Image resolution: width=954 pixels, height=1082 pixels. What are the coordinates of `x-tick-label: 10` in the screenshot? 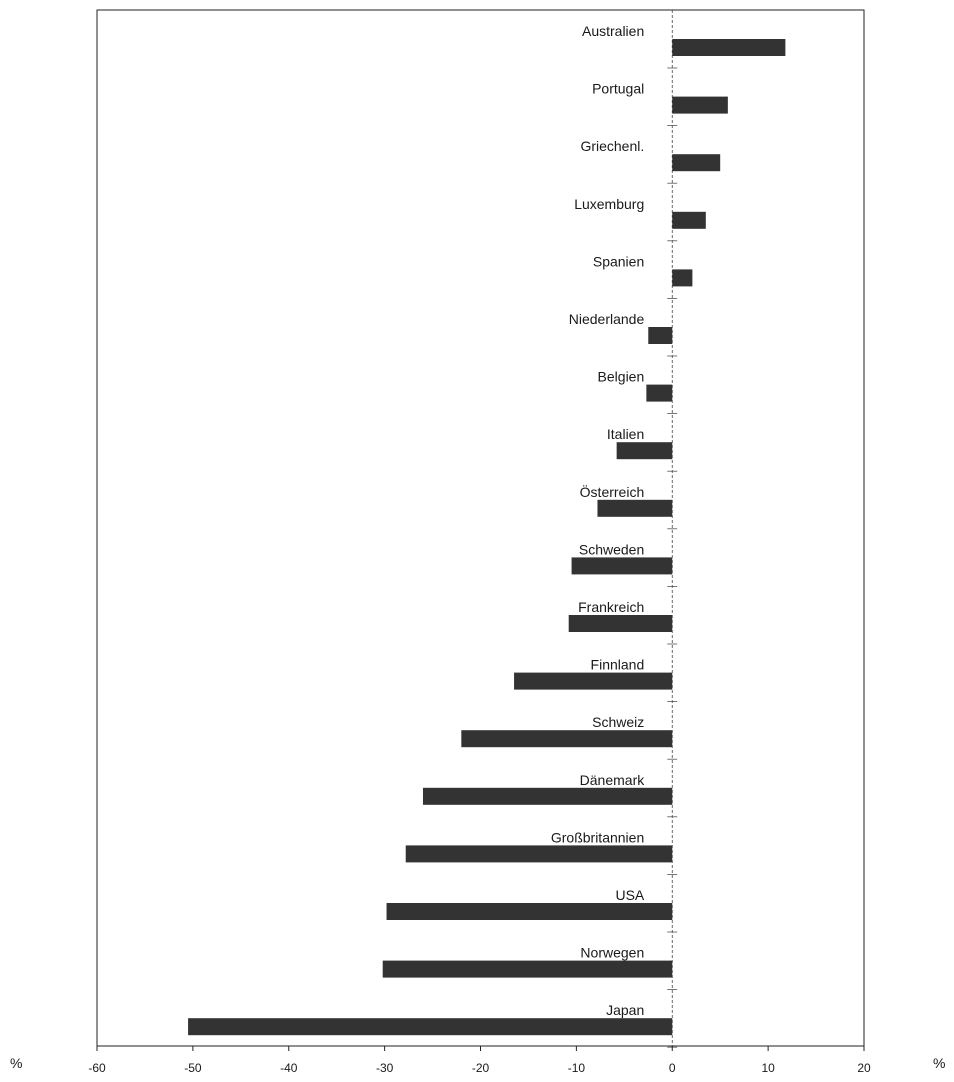 It's located at (768, 1068).